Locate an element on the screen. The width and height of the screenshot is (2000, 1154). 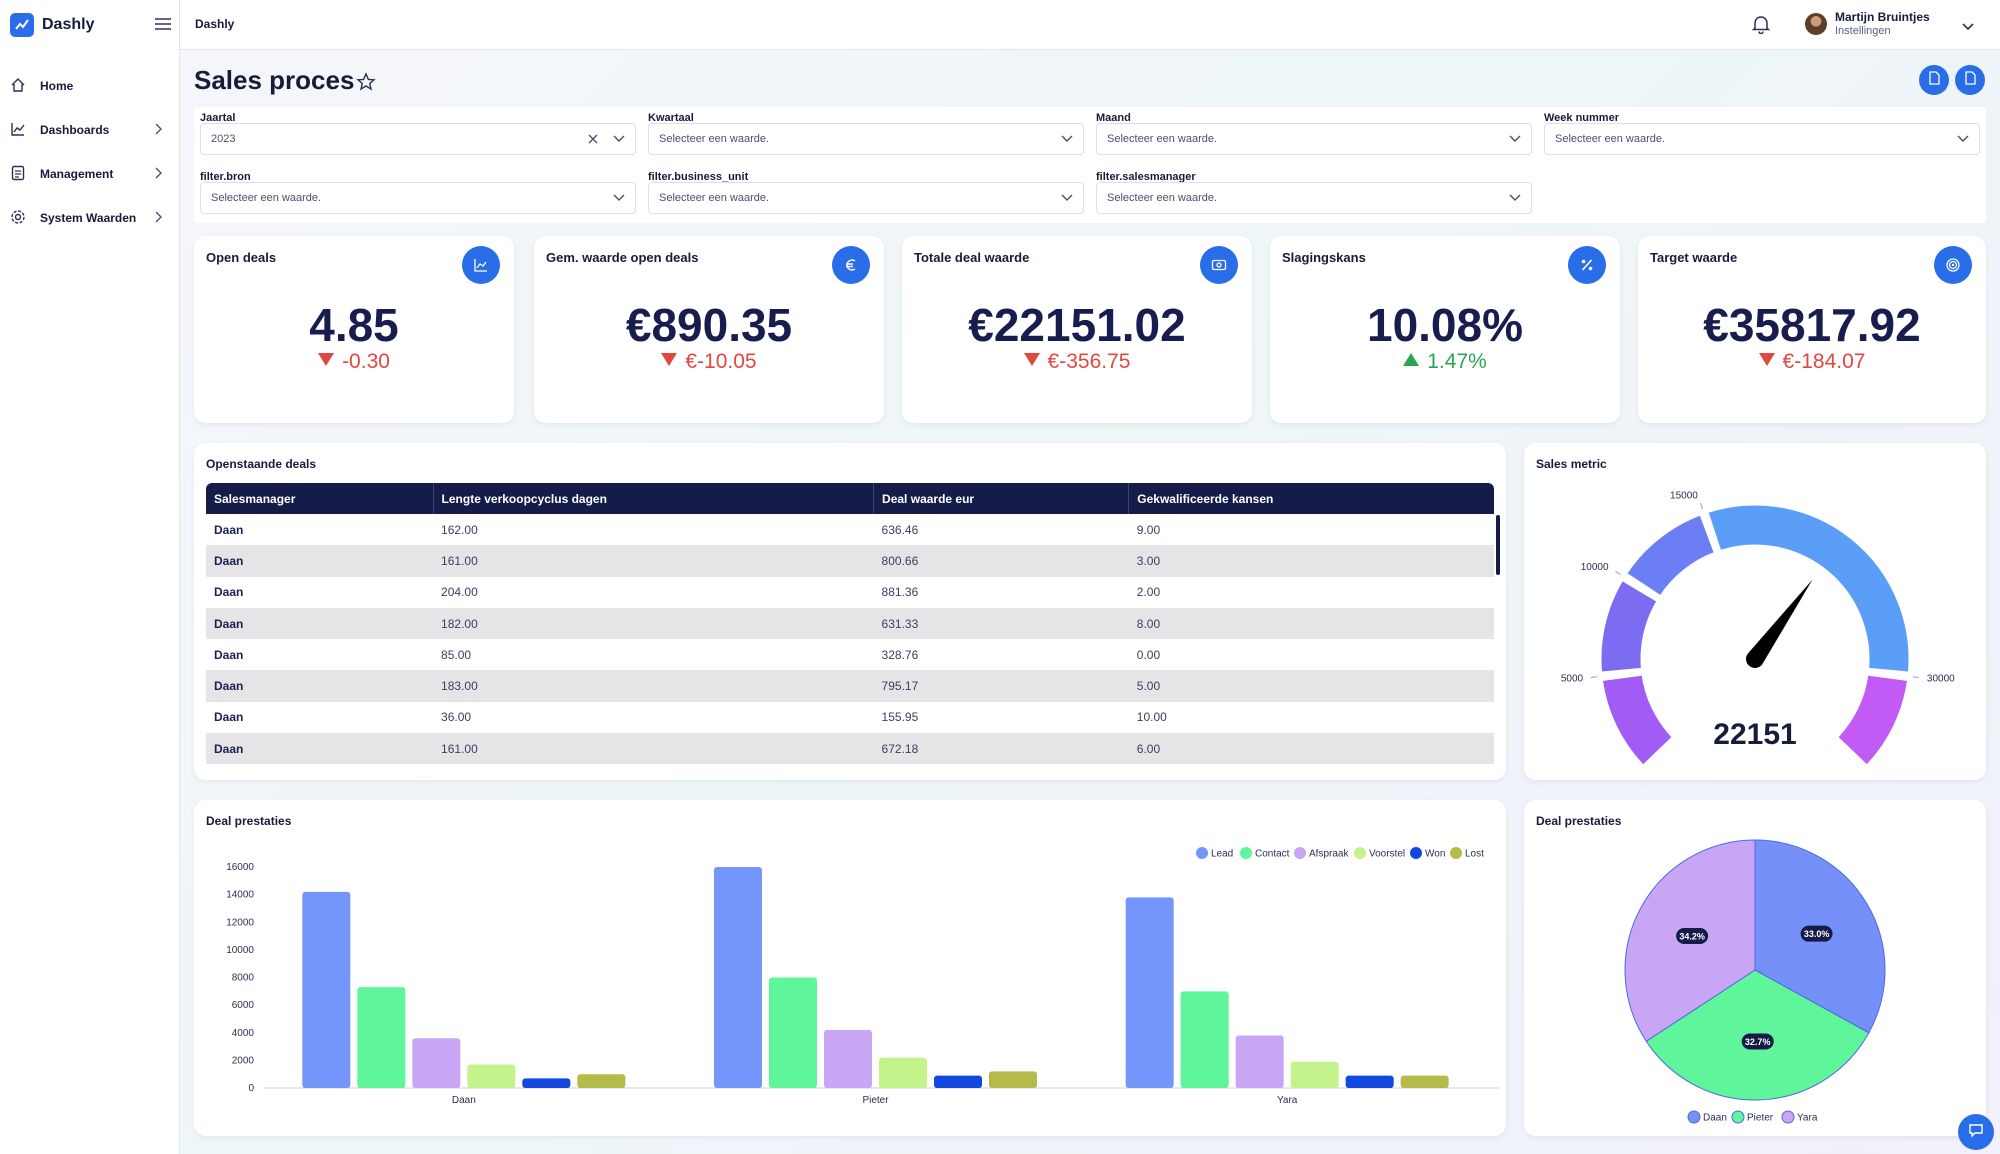
home-icon is located at coordinates (18, 86).